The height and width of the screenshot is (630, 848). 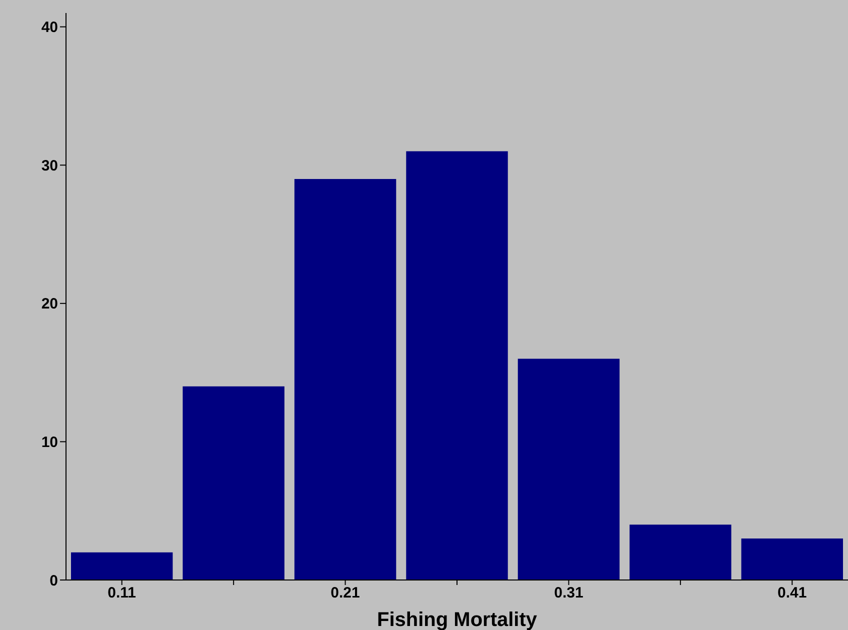 What do you see at coordinates (457, 619) in the screenshot?
I see `x-axis-title: Fishing Mortality` at bounding box center [457, 619].